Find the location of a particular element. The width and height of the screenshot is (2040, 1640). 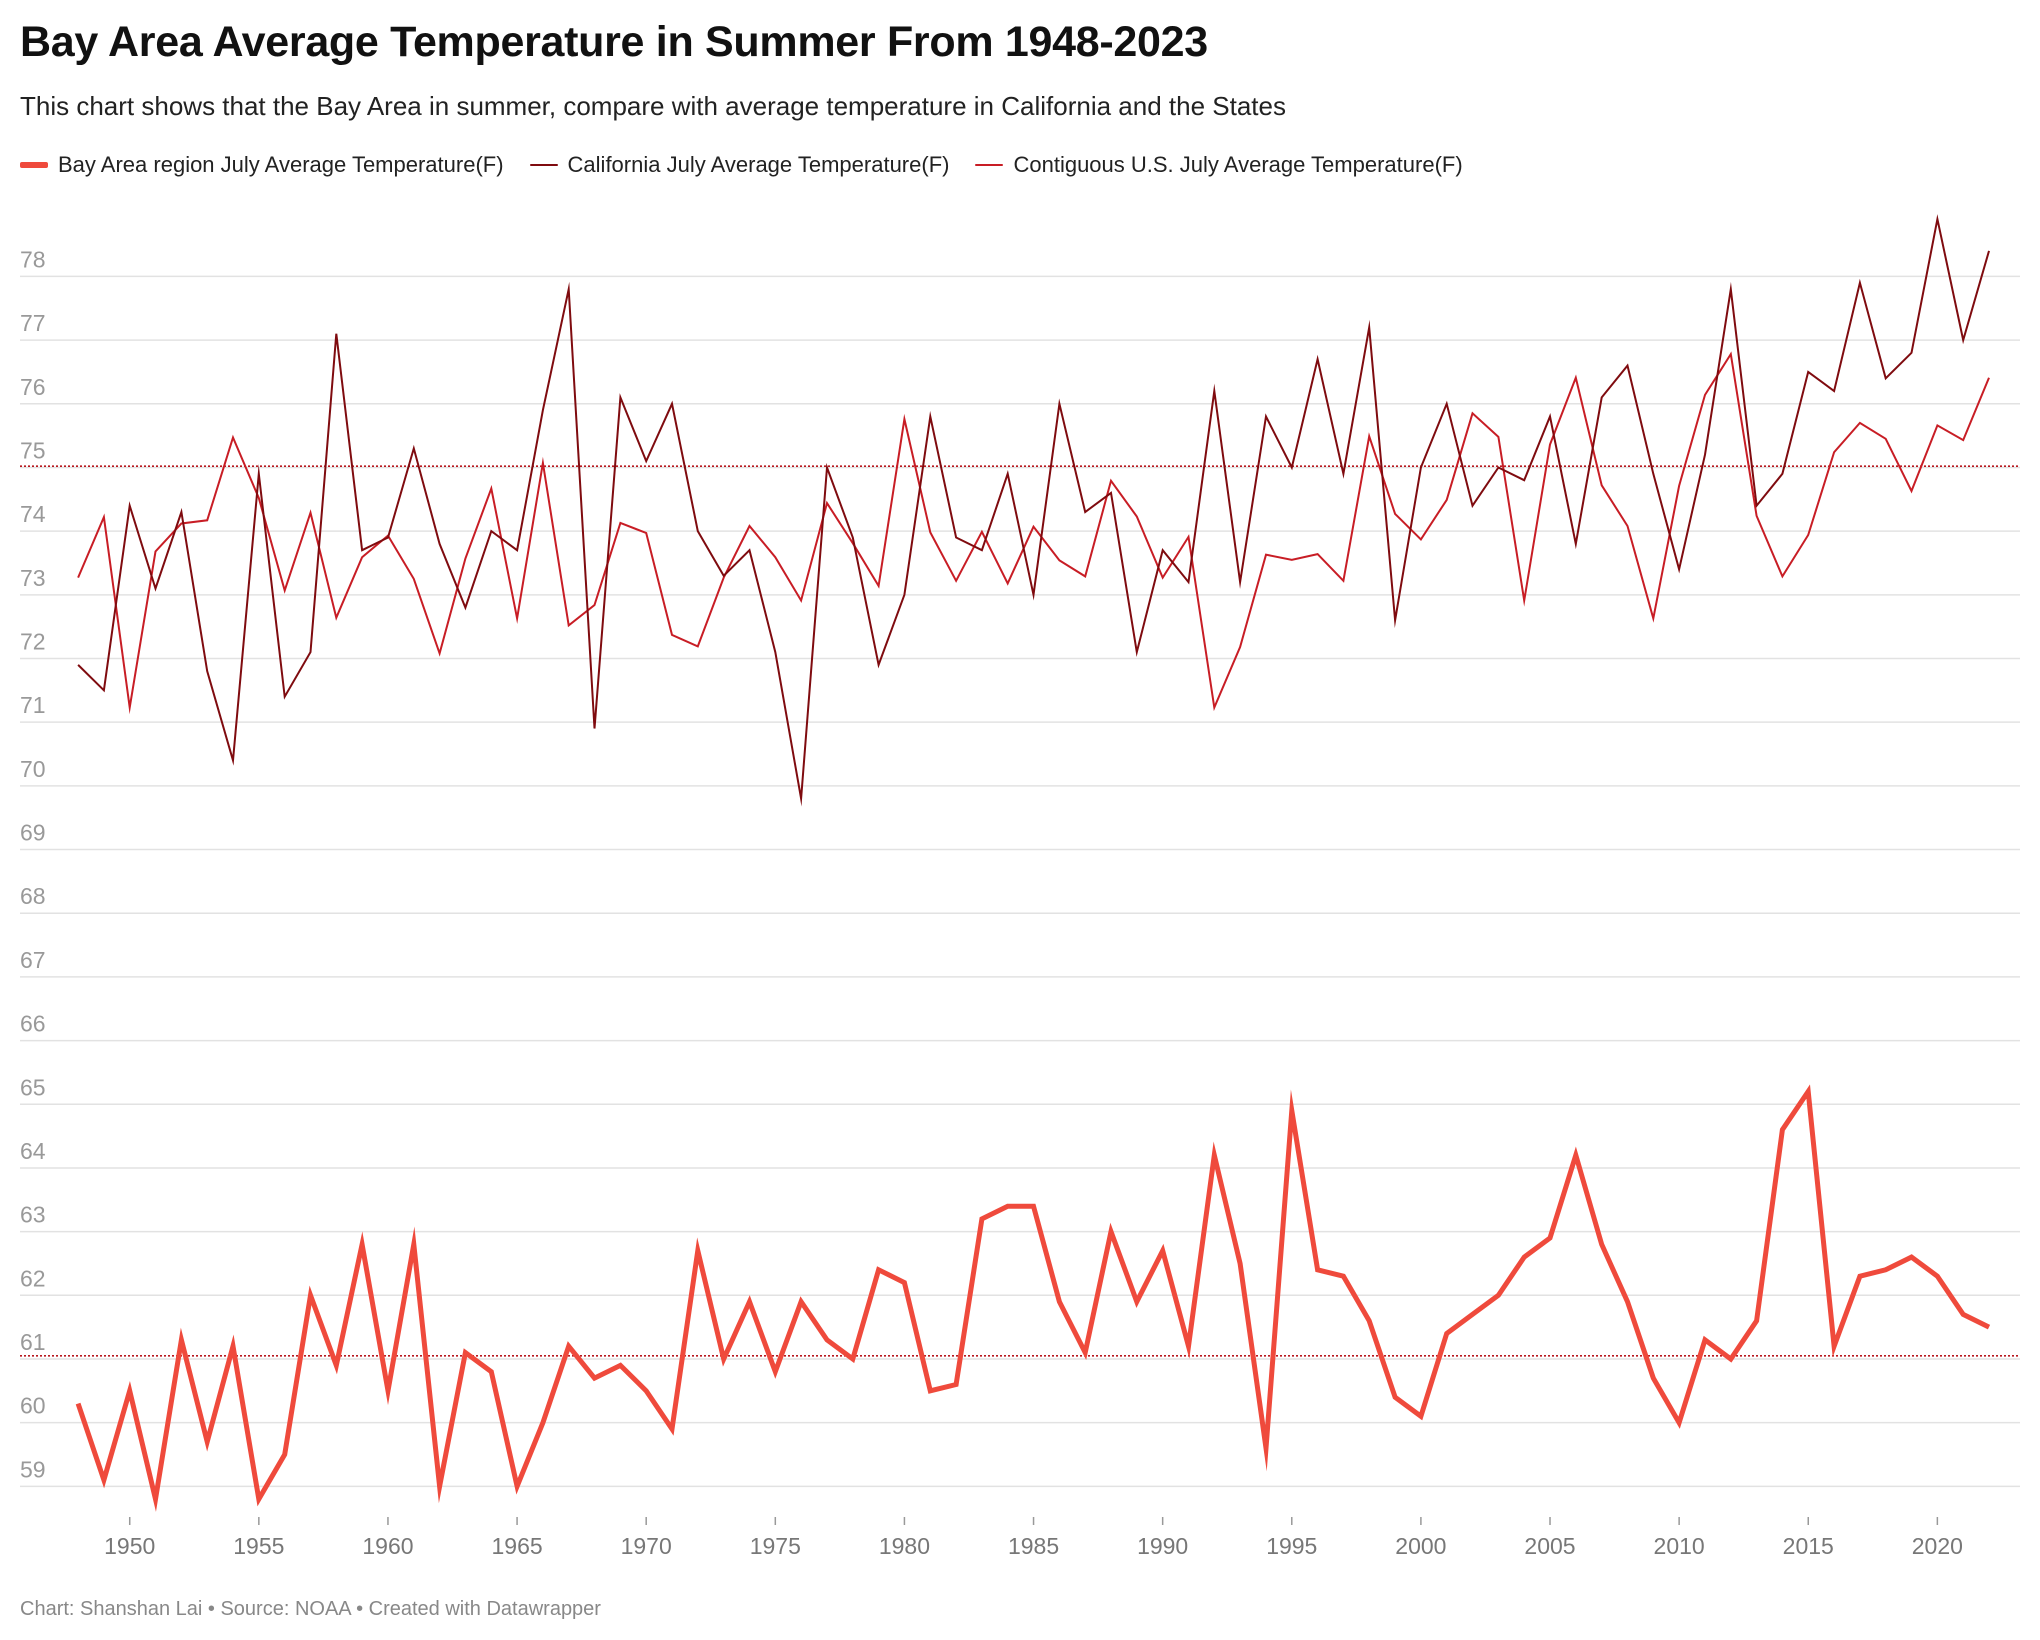

y-tick-label-63: 63 is located at coordinates (33, 1215).